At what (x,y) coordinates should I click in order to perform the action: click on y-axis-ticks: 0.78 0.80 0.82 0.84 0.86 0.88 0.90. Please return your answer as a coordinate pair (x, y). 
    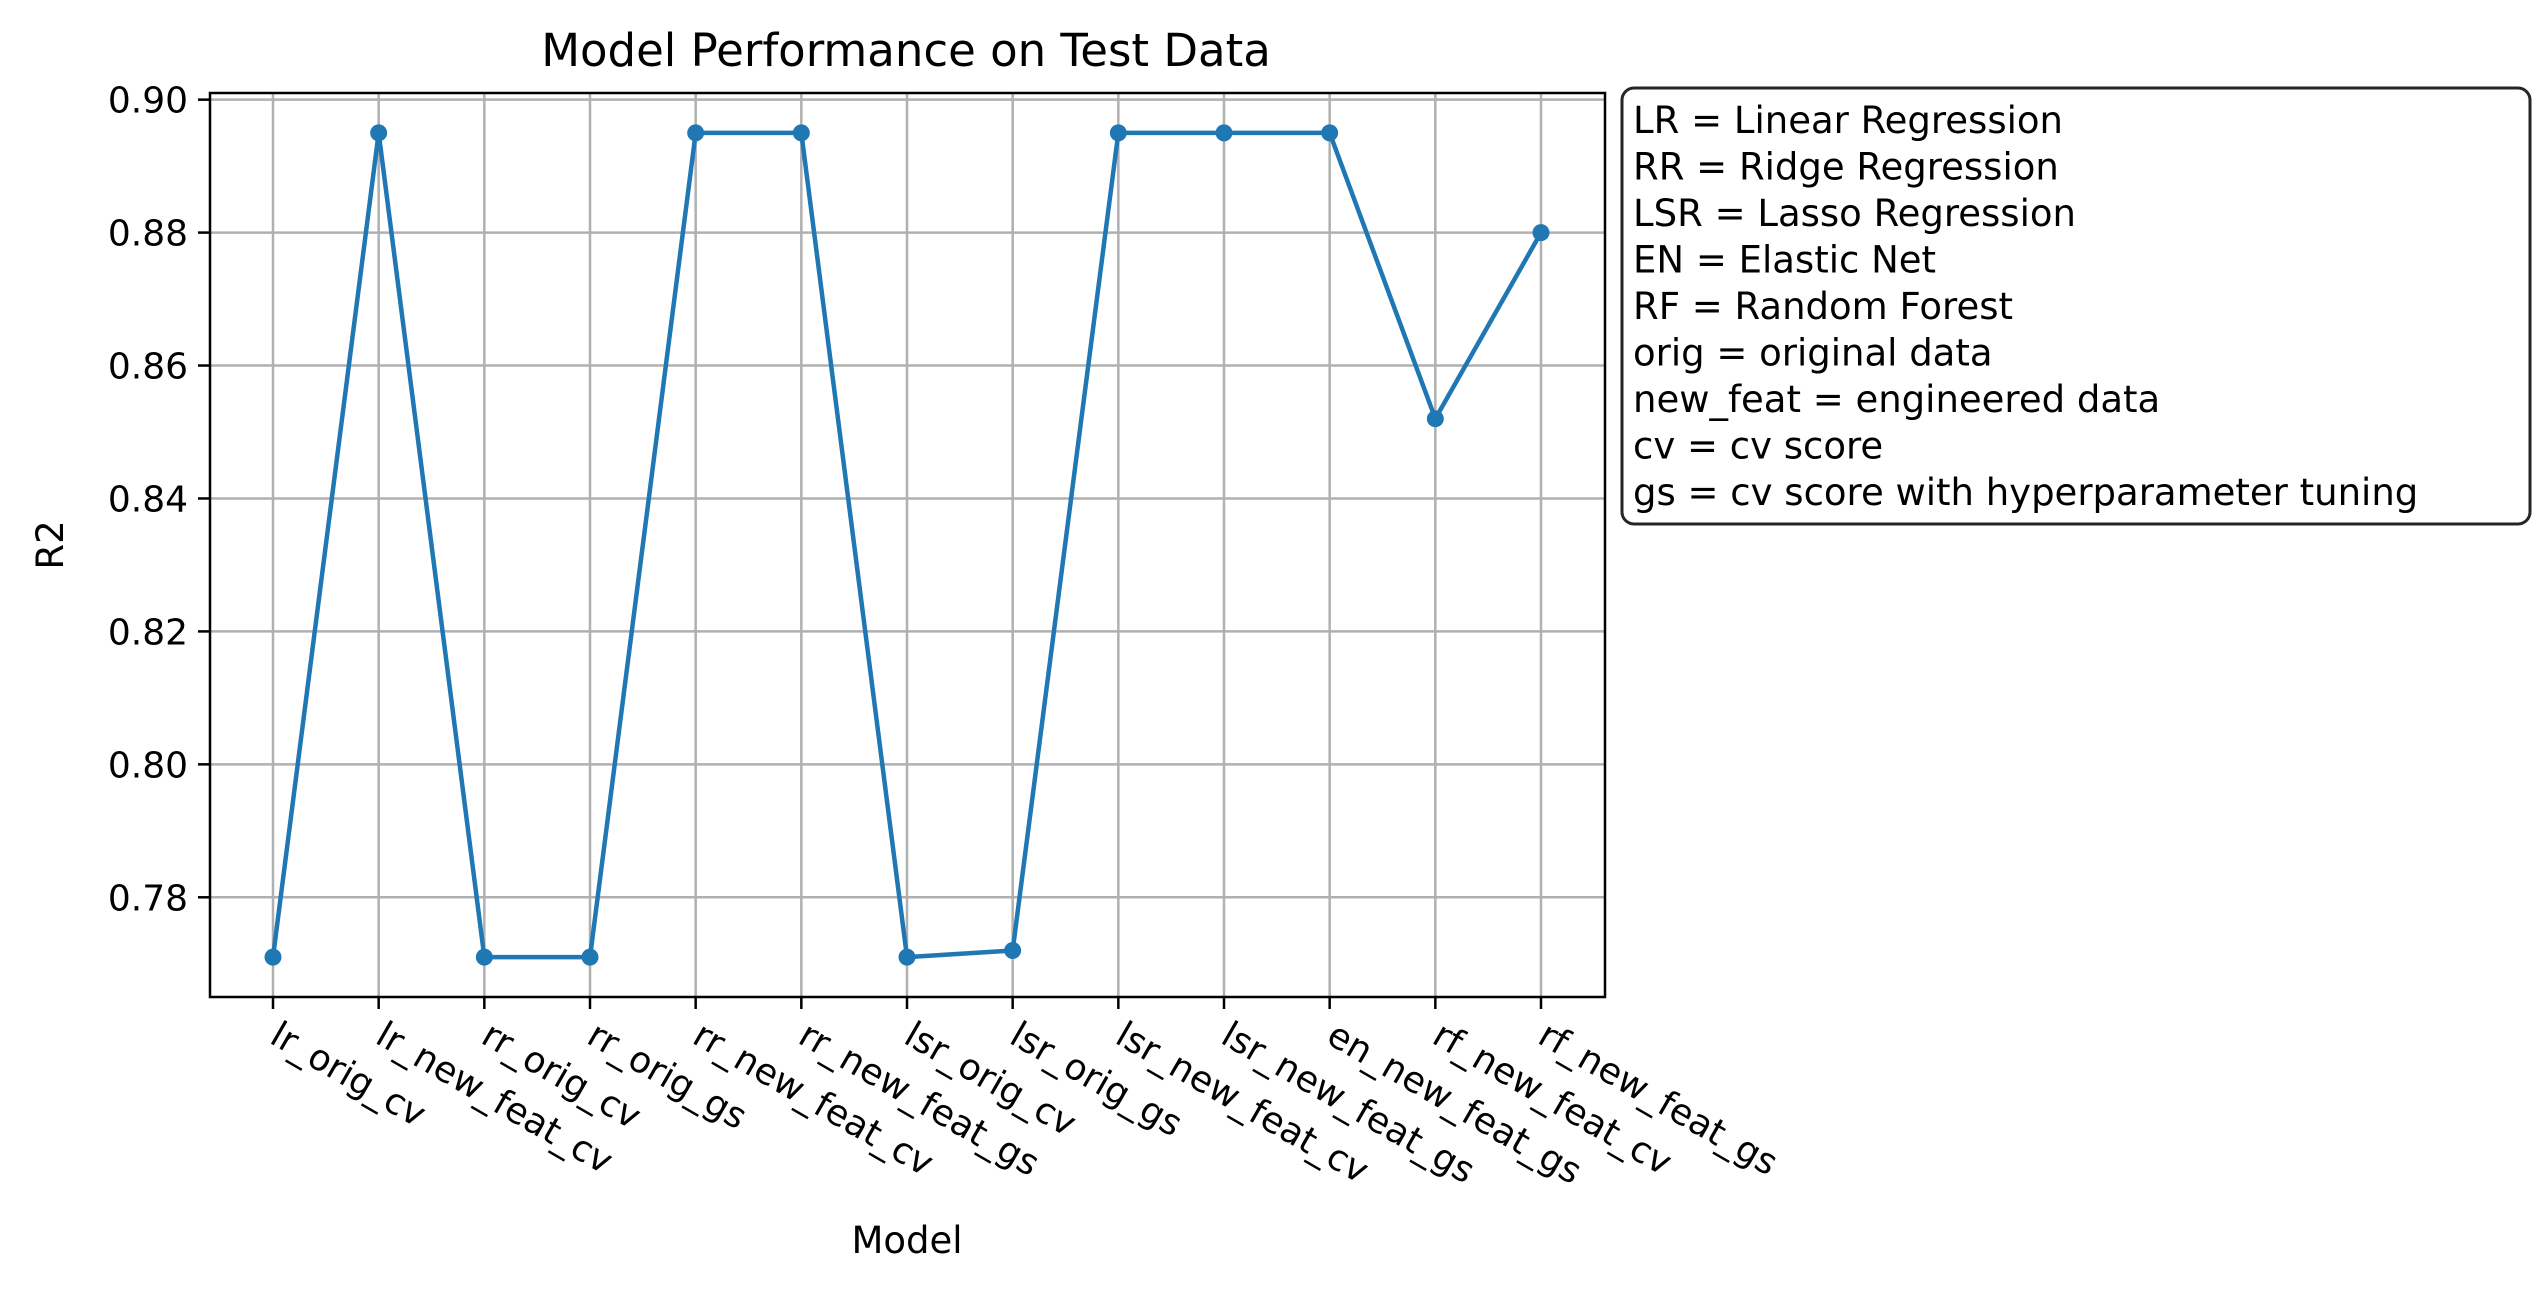
    Looking at the image, I should click on (159, 500).